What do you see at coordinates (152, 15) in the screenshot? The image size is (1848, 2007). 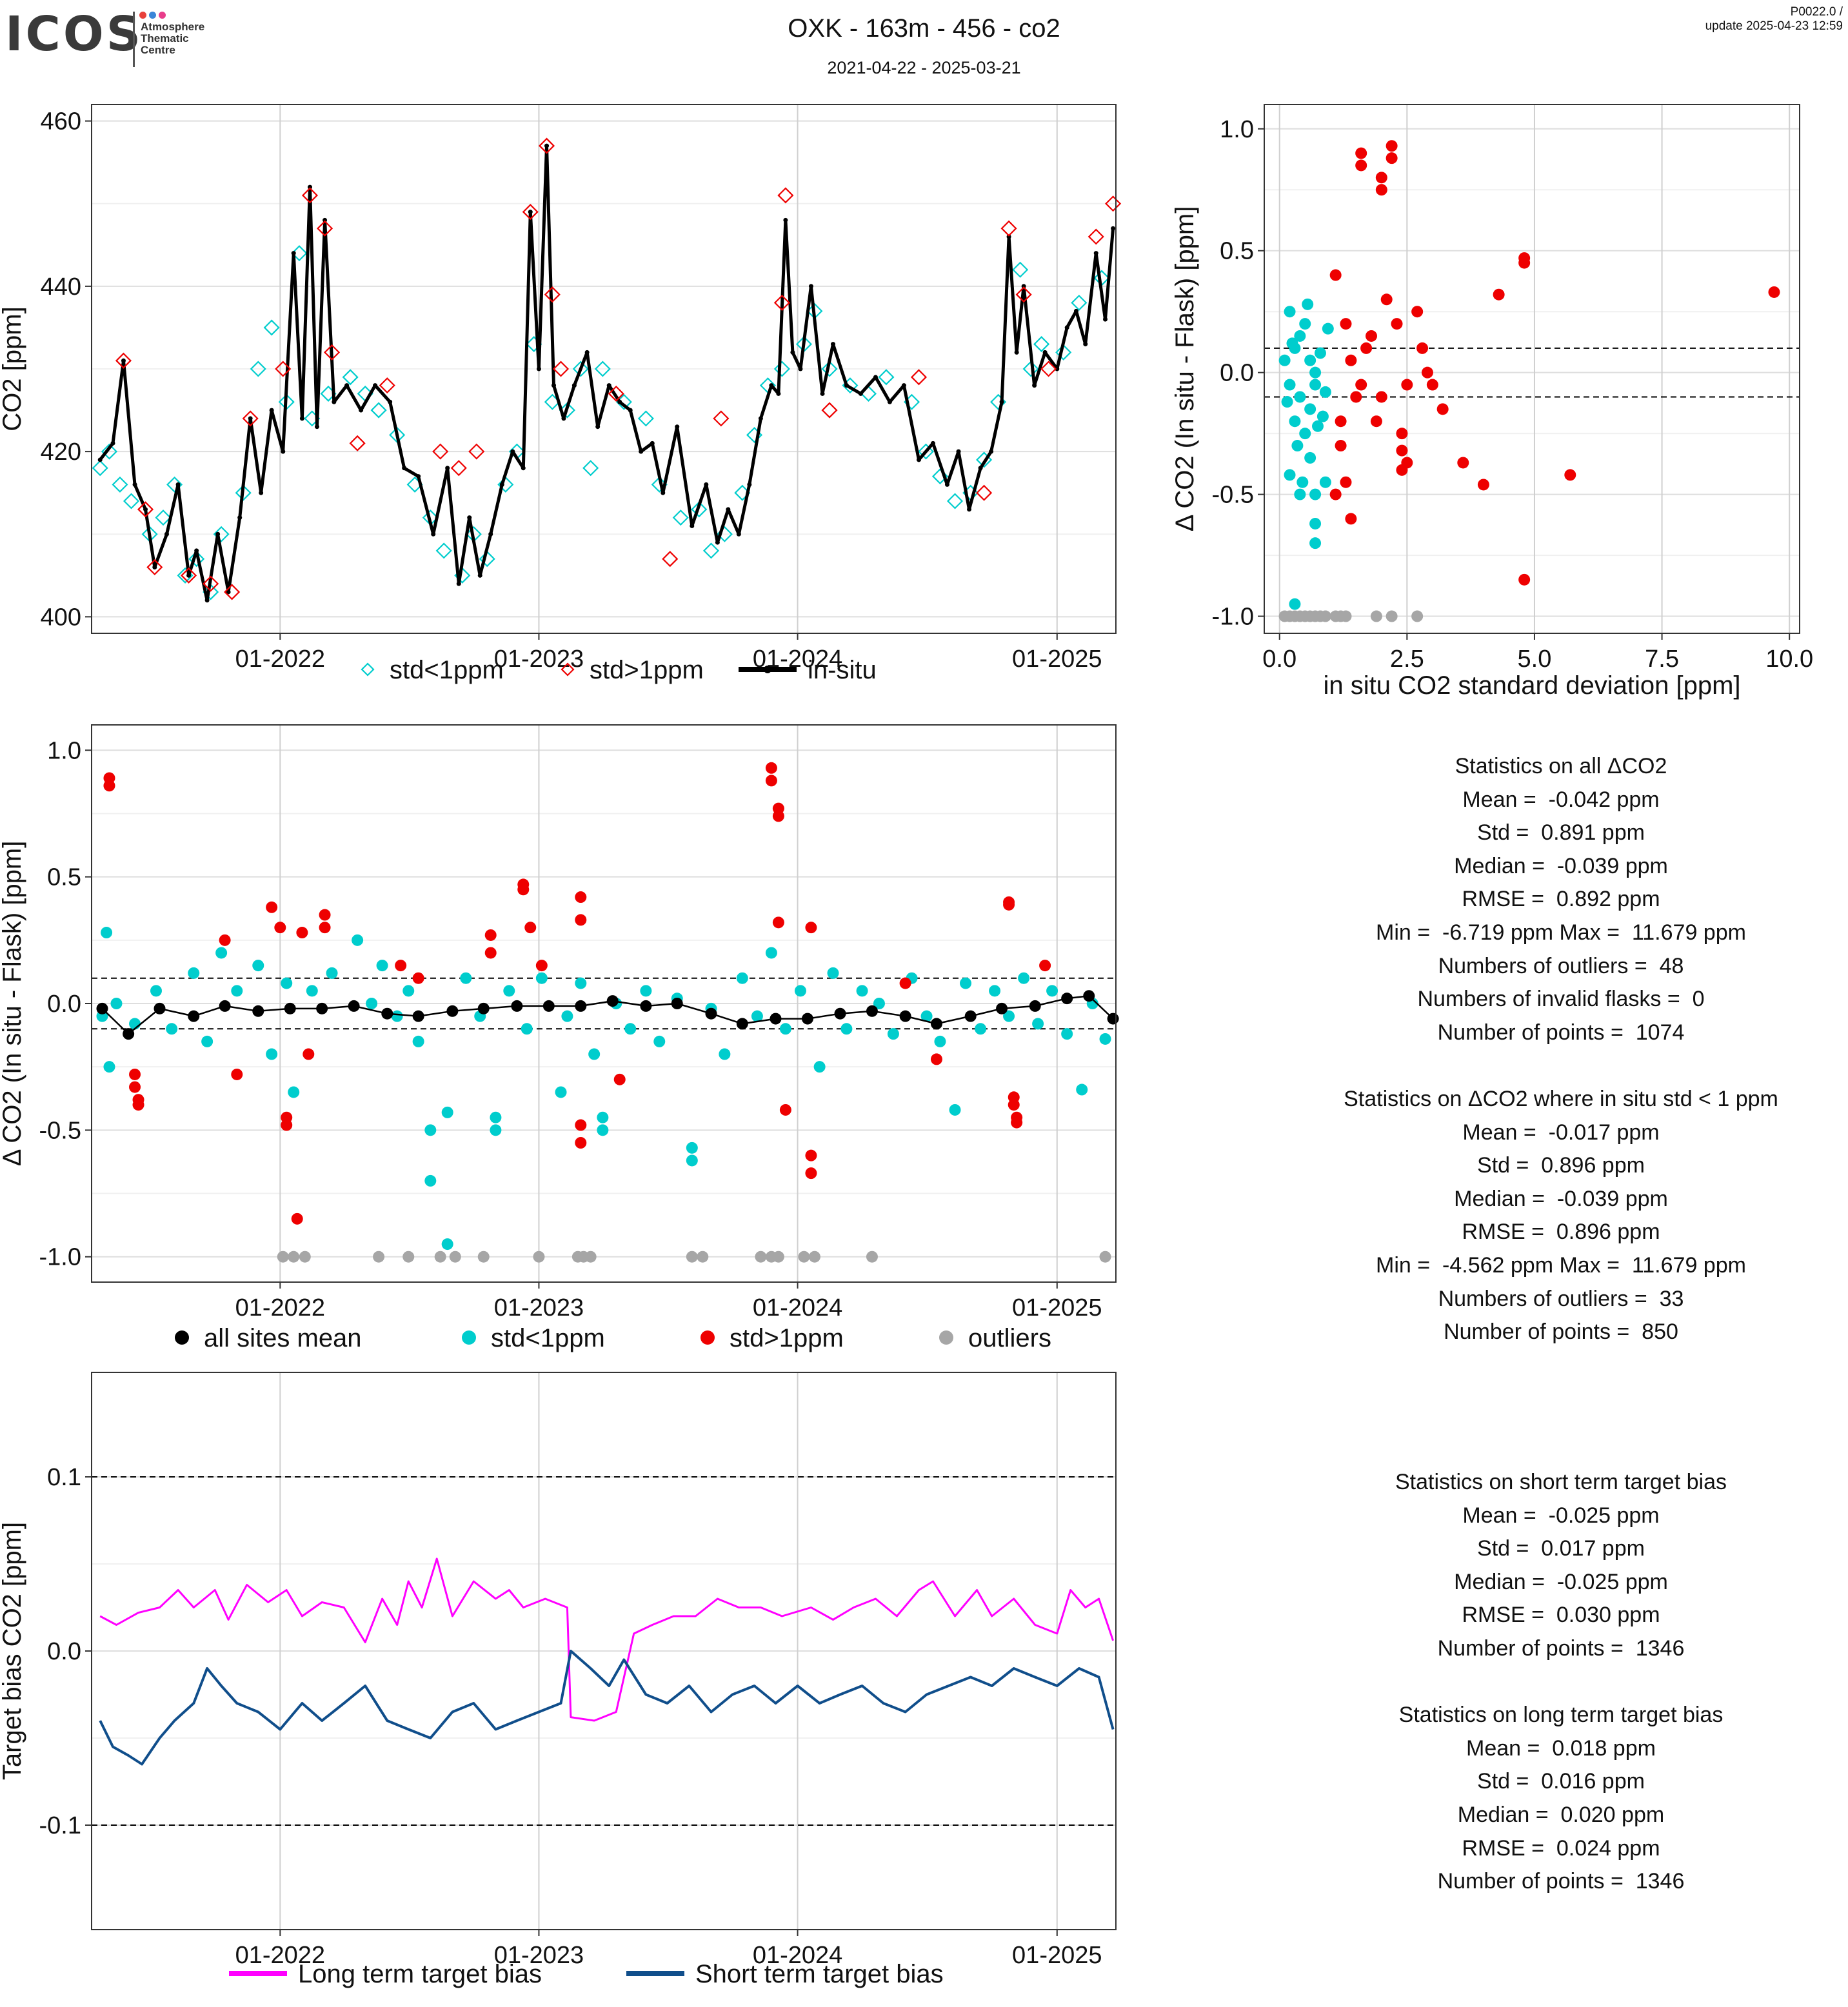 I see `logo-dot-blue` at bounding box center [152, 15].